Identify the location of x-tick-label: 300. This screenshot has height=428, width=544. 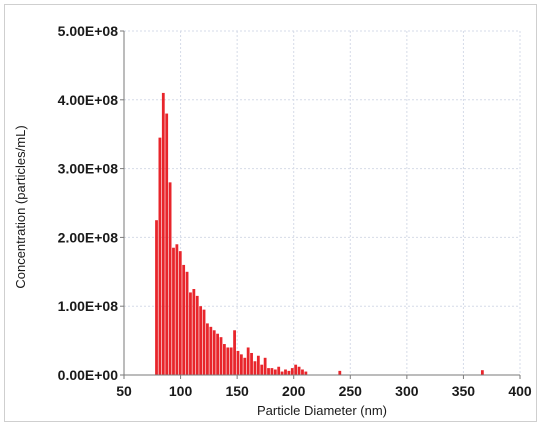
(407, 391).